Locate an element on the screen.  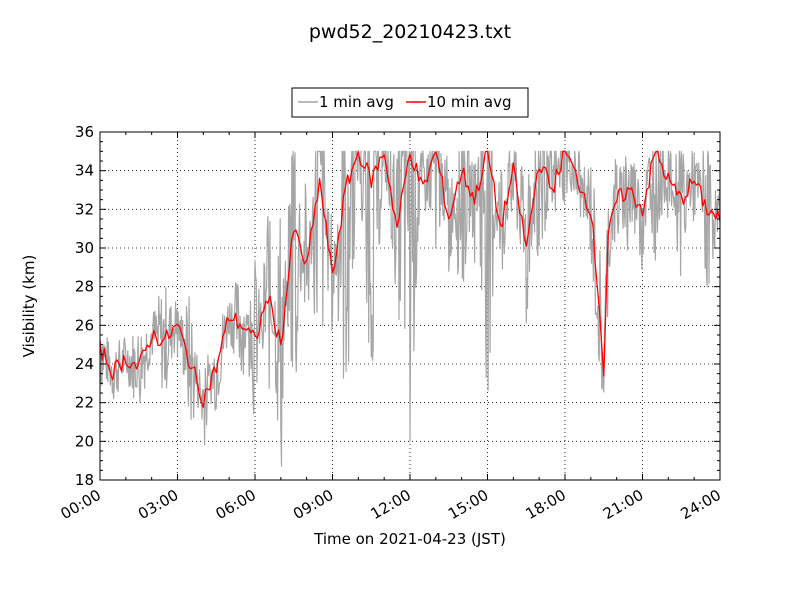
legend-label-10min: 10 min avg is located at coordinates (469, 102).